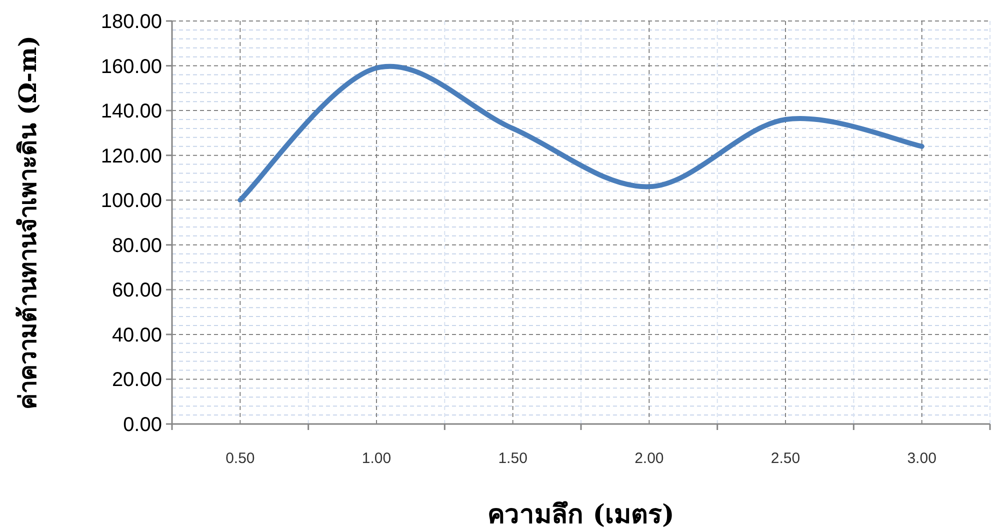  What do you see at coordinates (131, 156) in the screenshot?
I see `y-tick-label: 120.00` at bounding box center [131, 156].